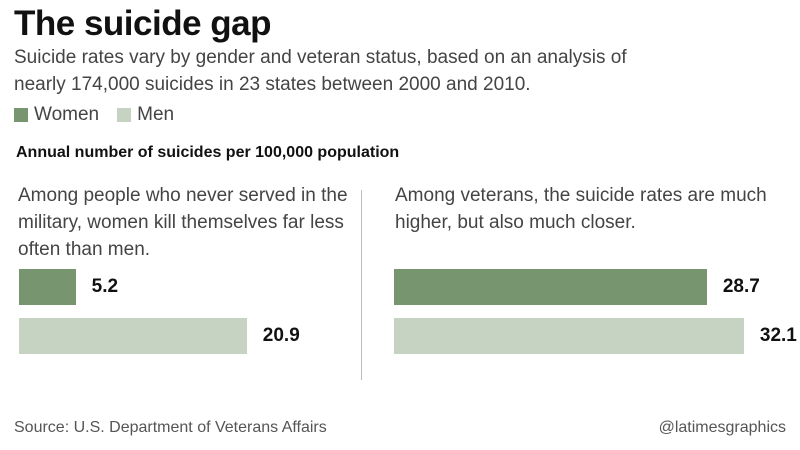  Describe the element at coordinates (778, 335) in the screenshot. I see `bar-value-label: 32.1` at that location.